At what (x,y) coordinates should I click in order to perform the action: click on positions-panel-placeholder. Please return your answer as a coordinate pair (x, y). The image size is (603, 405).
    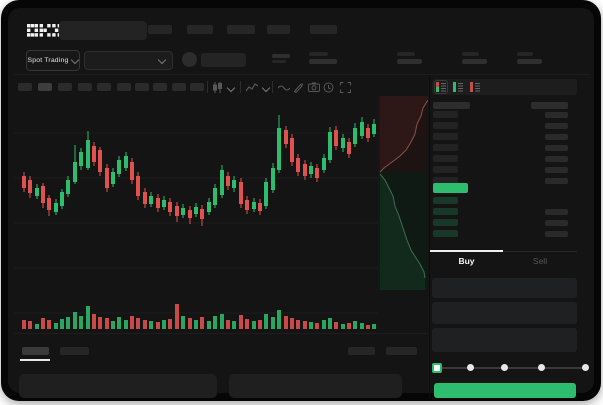
    Looking at the image, I should click on (315, 386).